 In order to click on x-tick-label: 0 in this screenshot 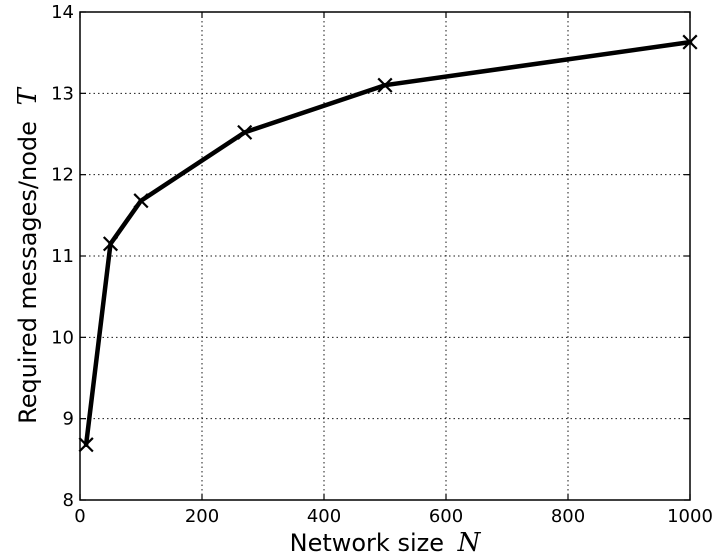, I will do `click(79, 516)`.